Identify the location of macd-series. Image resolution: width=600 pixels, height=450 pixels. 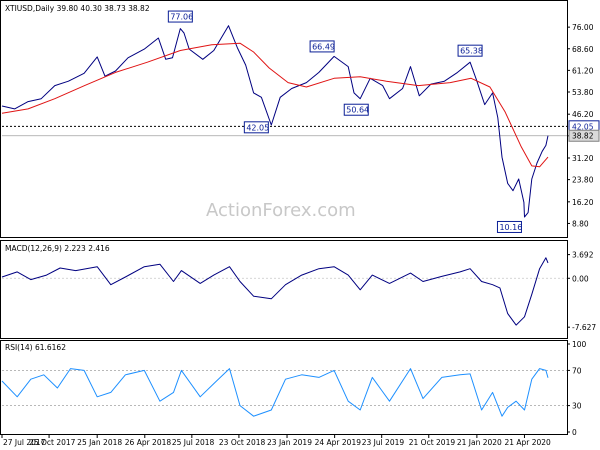
(284, 291).